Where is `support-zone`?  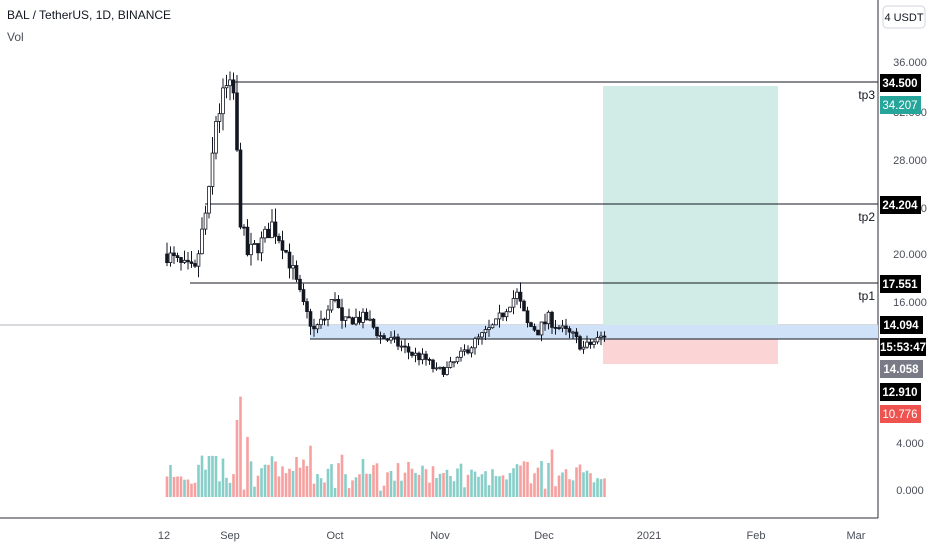 support-zone is located at coordinates (594, 332).